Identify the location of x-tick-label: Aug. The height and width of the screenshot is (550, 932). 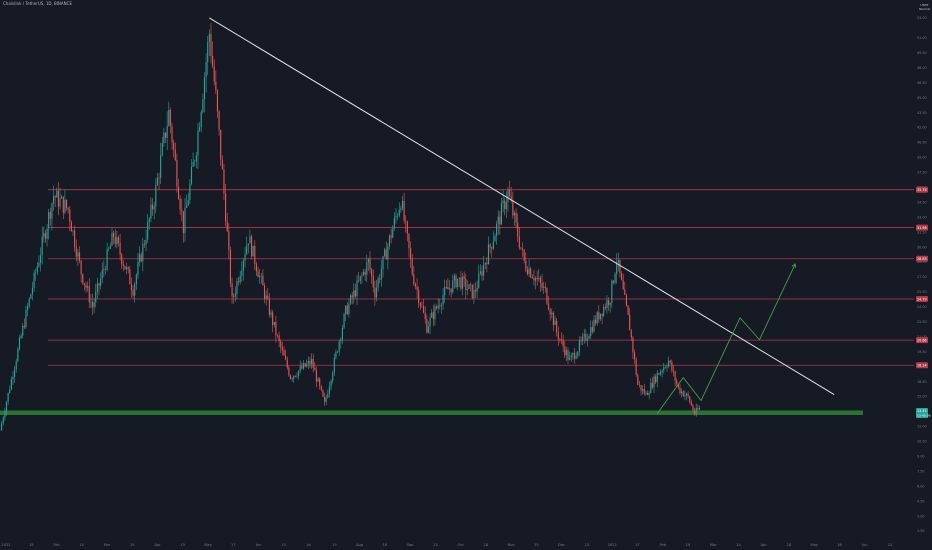
(359, 545).